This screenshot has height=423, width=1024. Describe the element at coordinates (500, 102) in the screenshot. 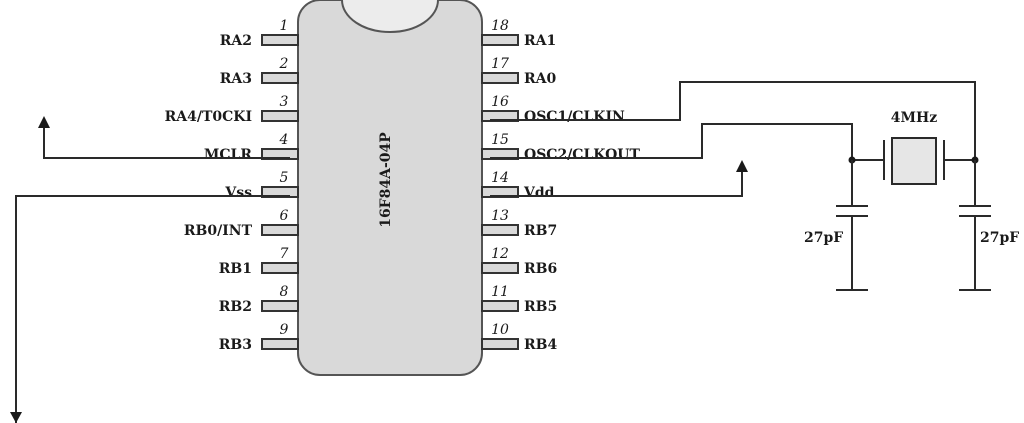

I see `pin-number: 16` at that location.